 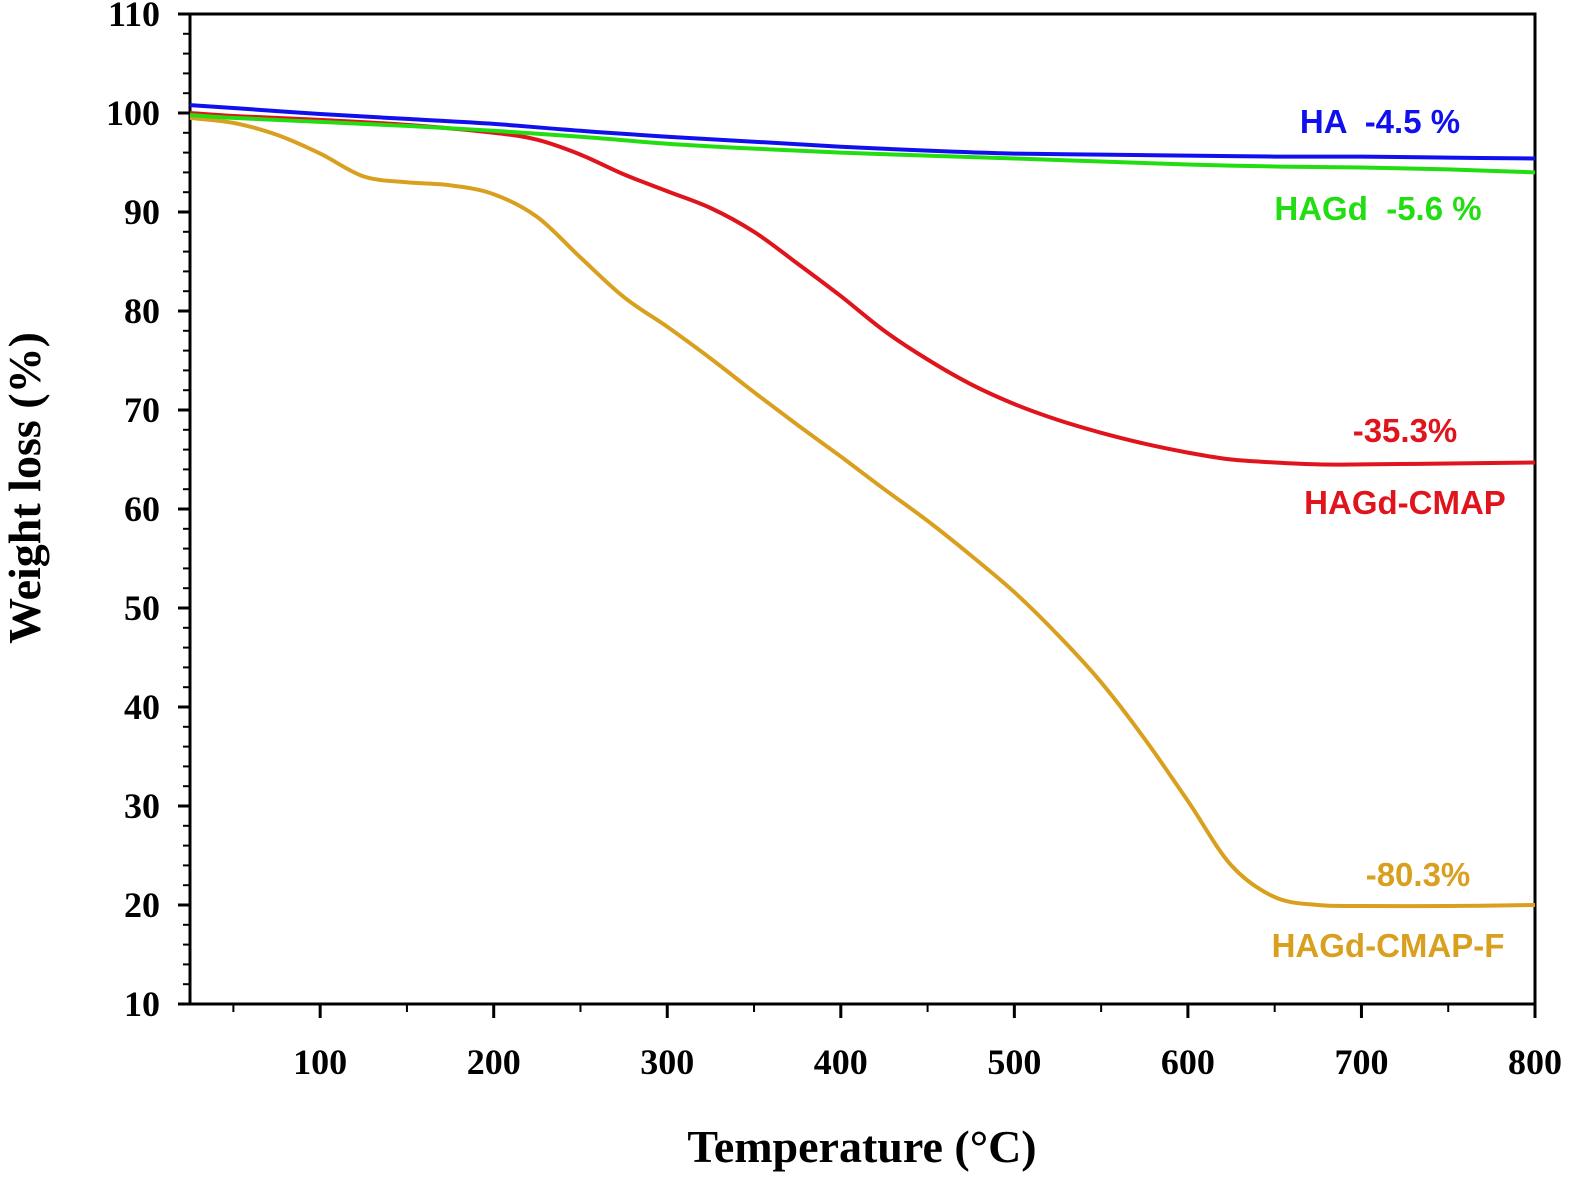 What do you see at coordinates (142, 707) in the screenshot?
I see `y-tick-label: 40` at bounding box center [142, 707].